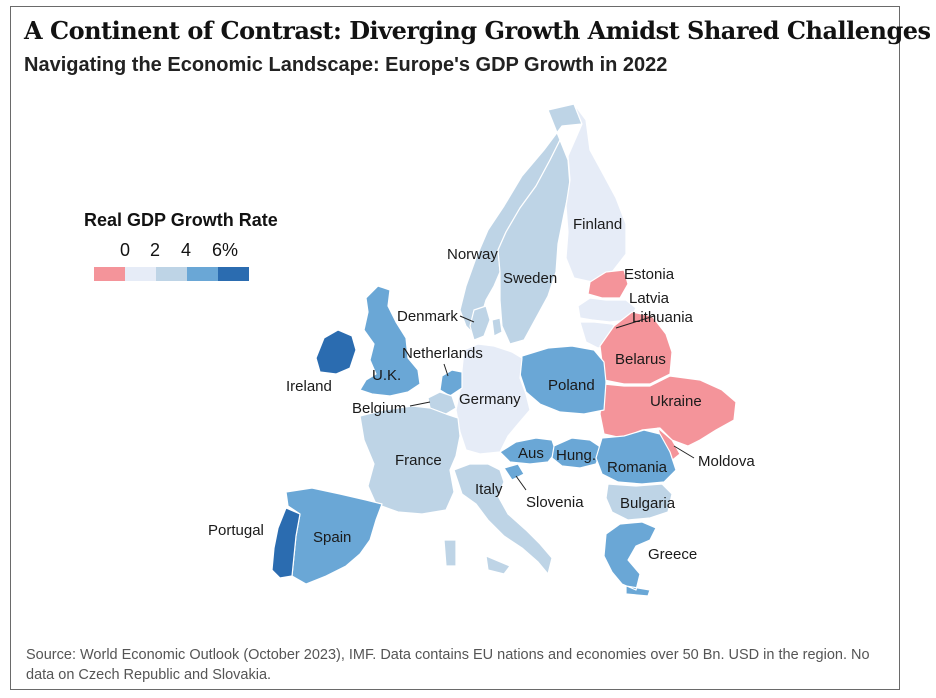 This screenshot has height=698, width=936. What do you see at coordinates (186, 250) in the screenshot?
I see `legend-tick-4: 4` at bounding box center [186, 250].